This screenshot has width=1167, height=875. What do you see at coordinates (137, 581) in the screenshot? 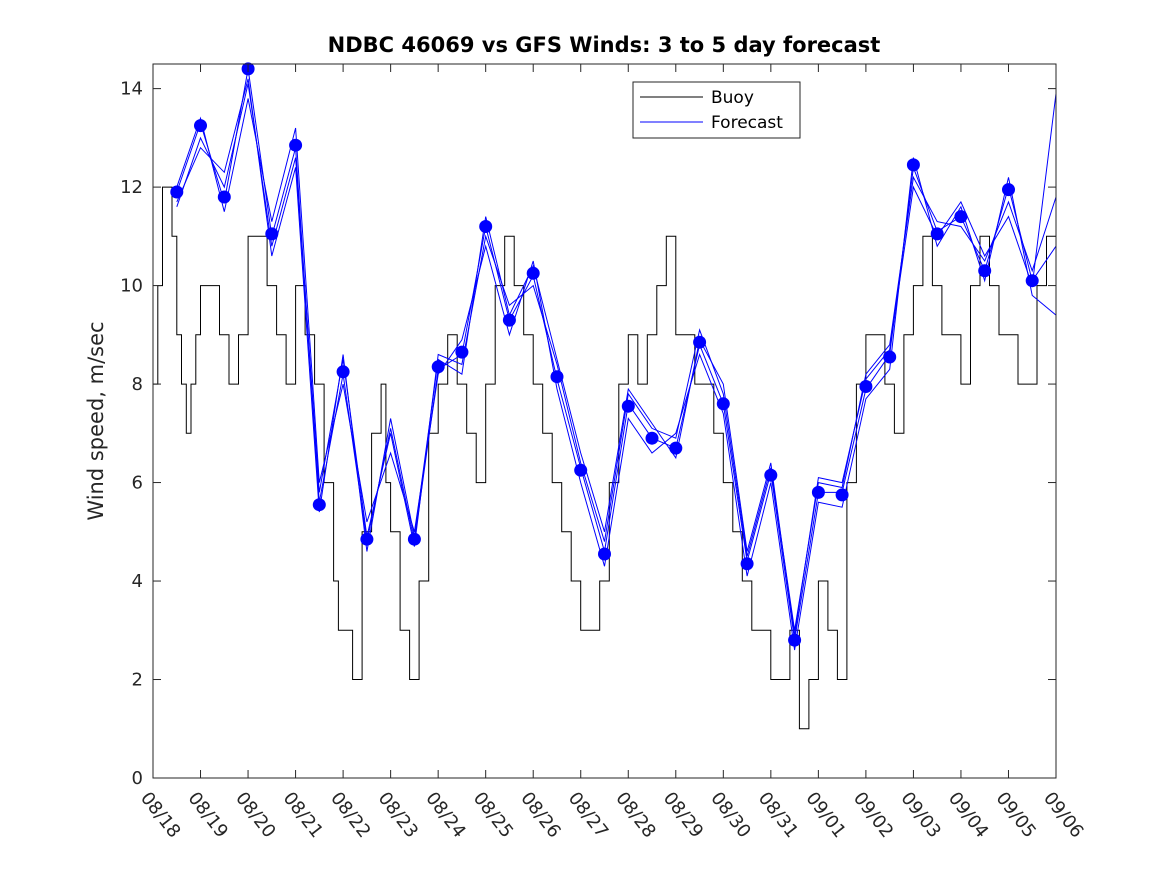
I see `y-tick-label-4: 4` at bounding box center [137, 581].